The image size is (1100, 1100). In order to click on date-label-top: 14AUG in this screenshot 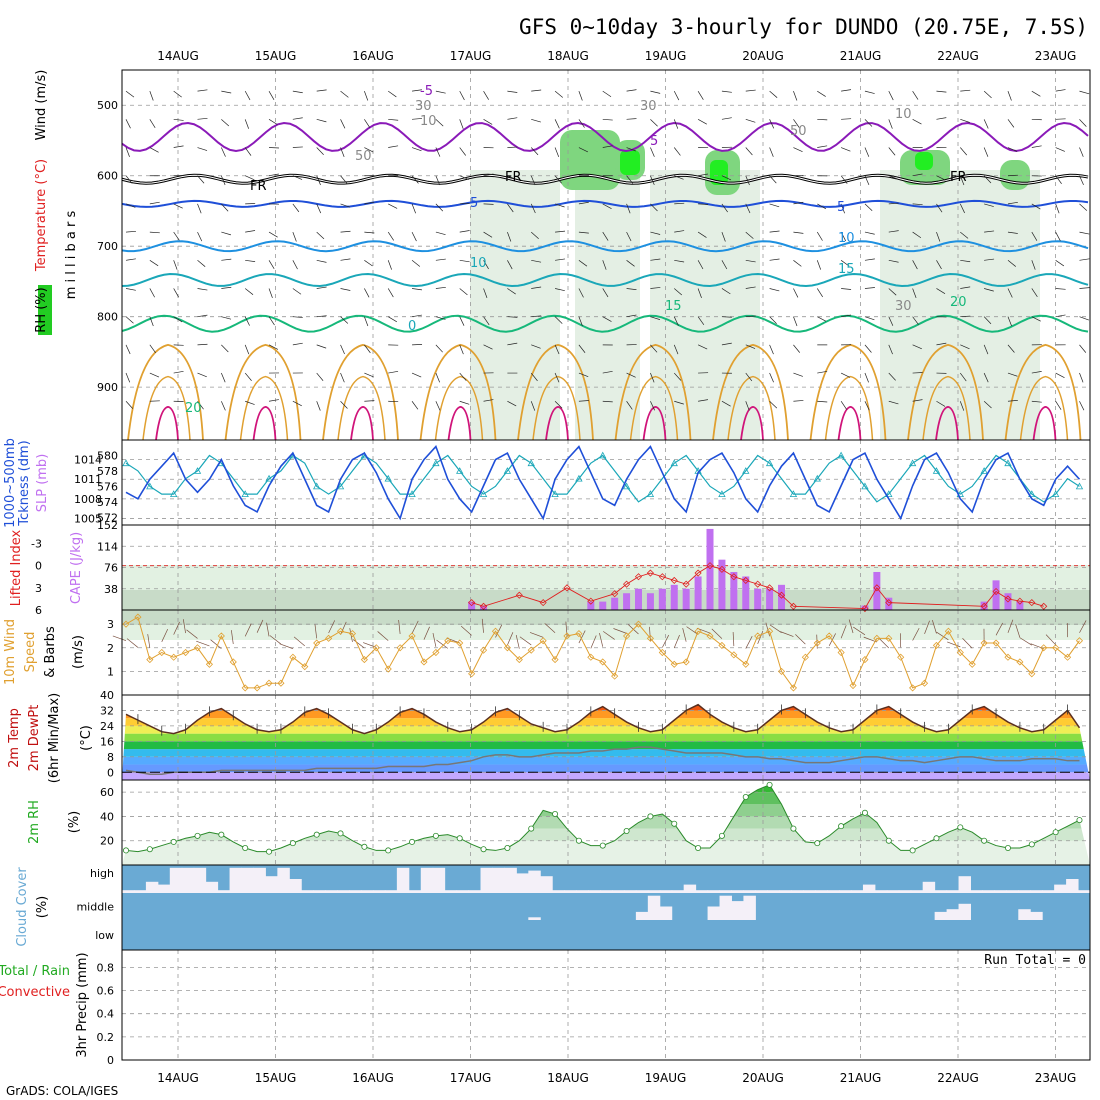, I will do `click(178, 56)`.